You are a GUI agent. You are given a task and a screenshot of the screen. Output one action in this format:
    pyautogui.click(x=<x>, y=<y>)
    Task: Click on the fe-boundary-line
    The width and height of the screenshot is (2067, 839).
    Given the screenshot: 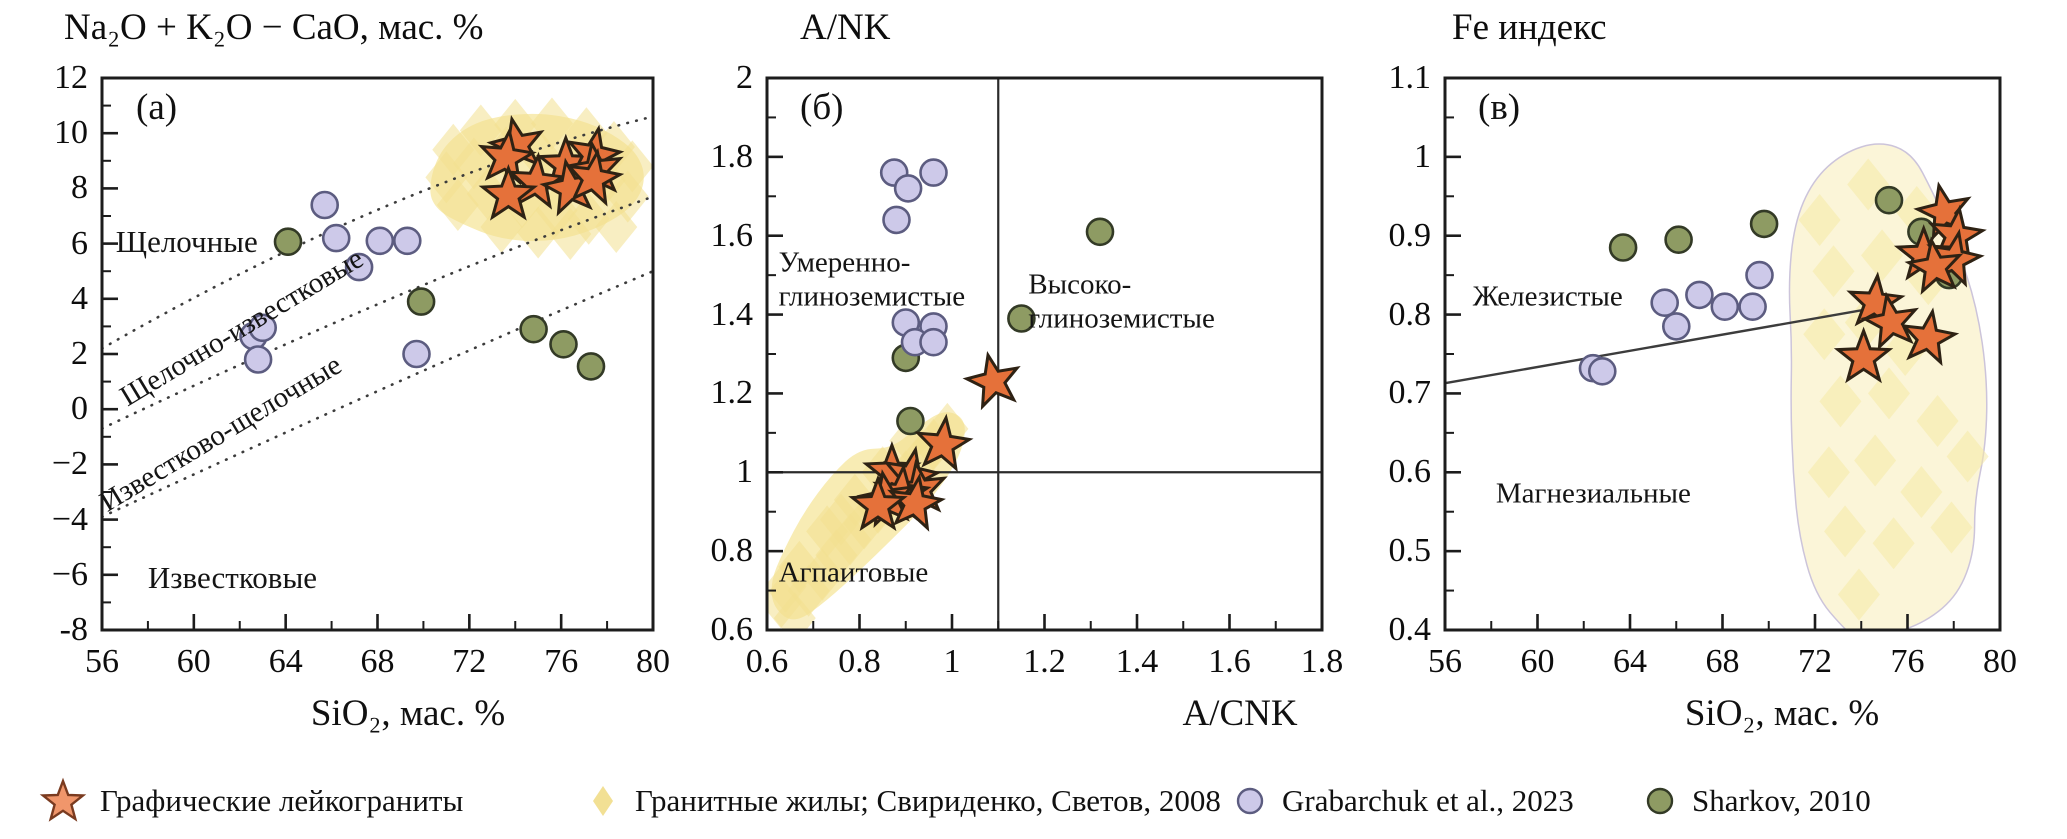 What is the action you would take?
    pyautogui.click(x=1668, y=344)
    